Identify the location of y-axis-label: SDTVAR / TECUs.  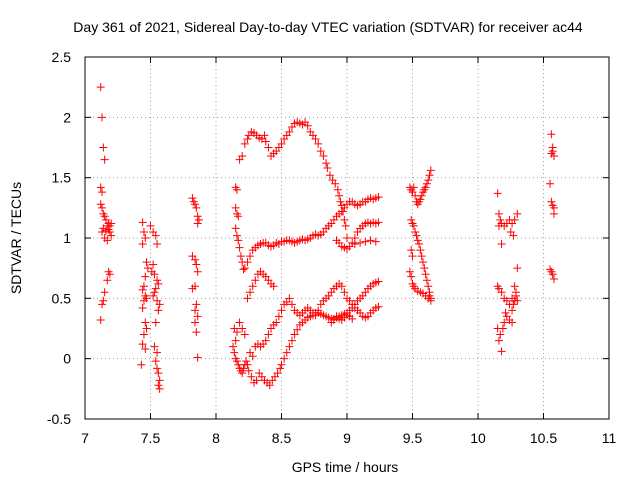
(16, 238).